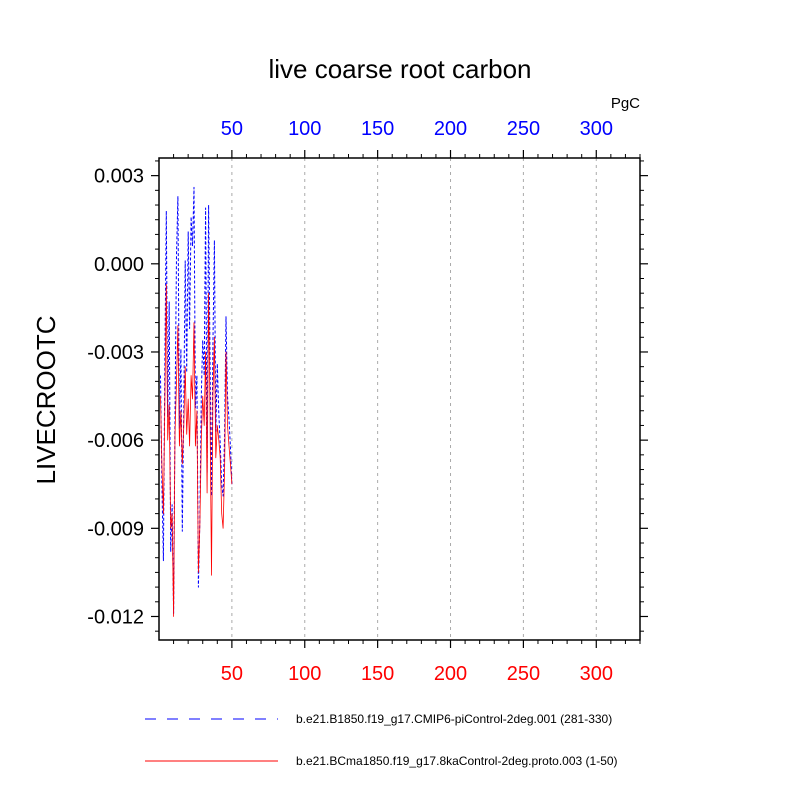  Describe the element at coordinates (115, 353) in the screenshot. I see `y-tick-label: -0.003` at that location.